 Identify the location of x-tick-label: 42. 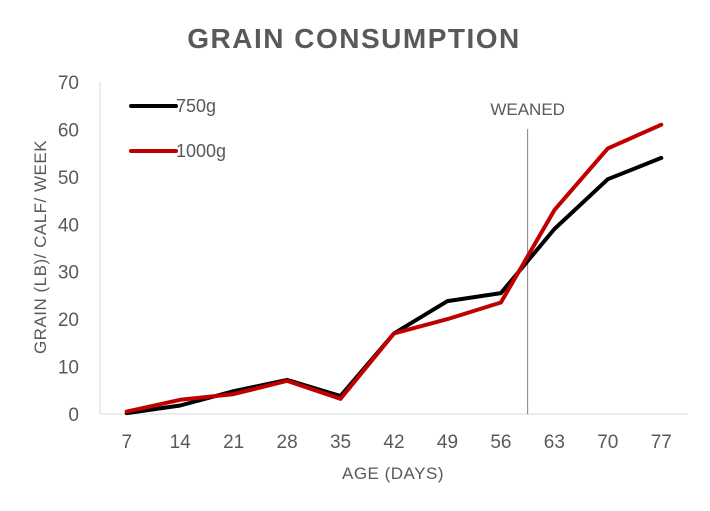
(393, 442).